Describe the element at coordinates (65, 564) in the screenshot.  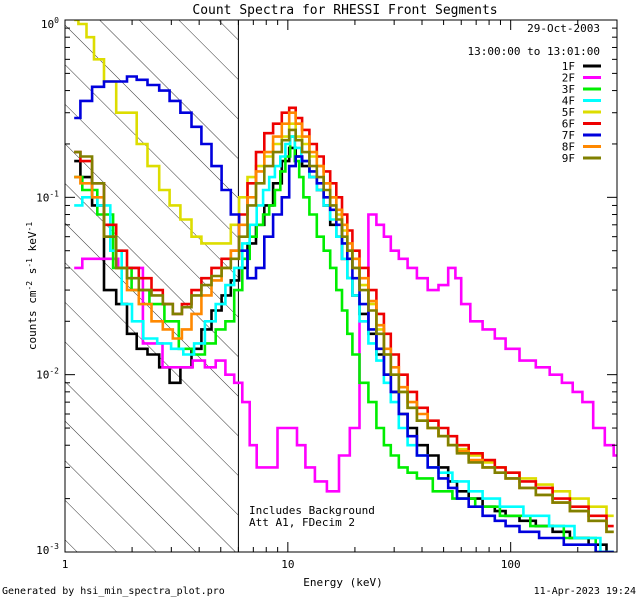
I see `x-tick-label: 1` at that location.